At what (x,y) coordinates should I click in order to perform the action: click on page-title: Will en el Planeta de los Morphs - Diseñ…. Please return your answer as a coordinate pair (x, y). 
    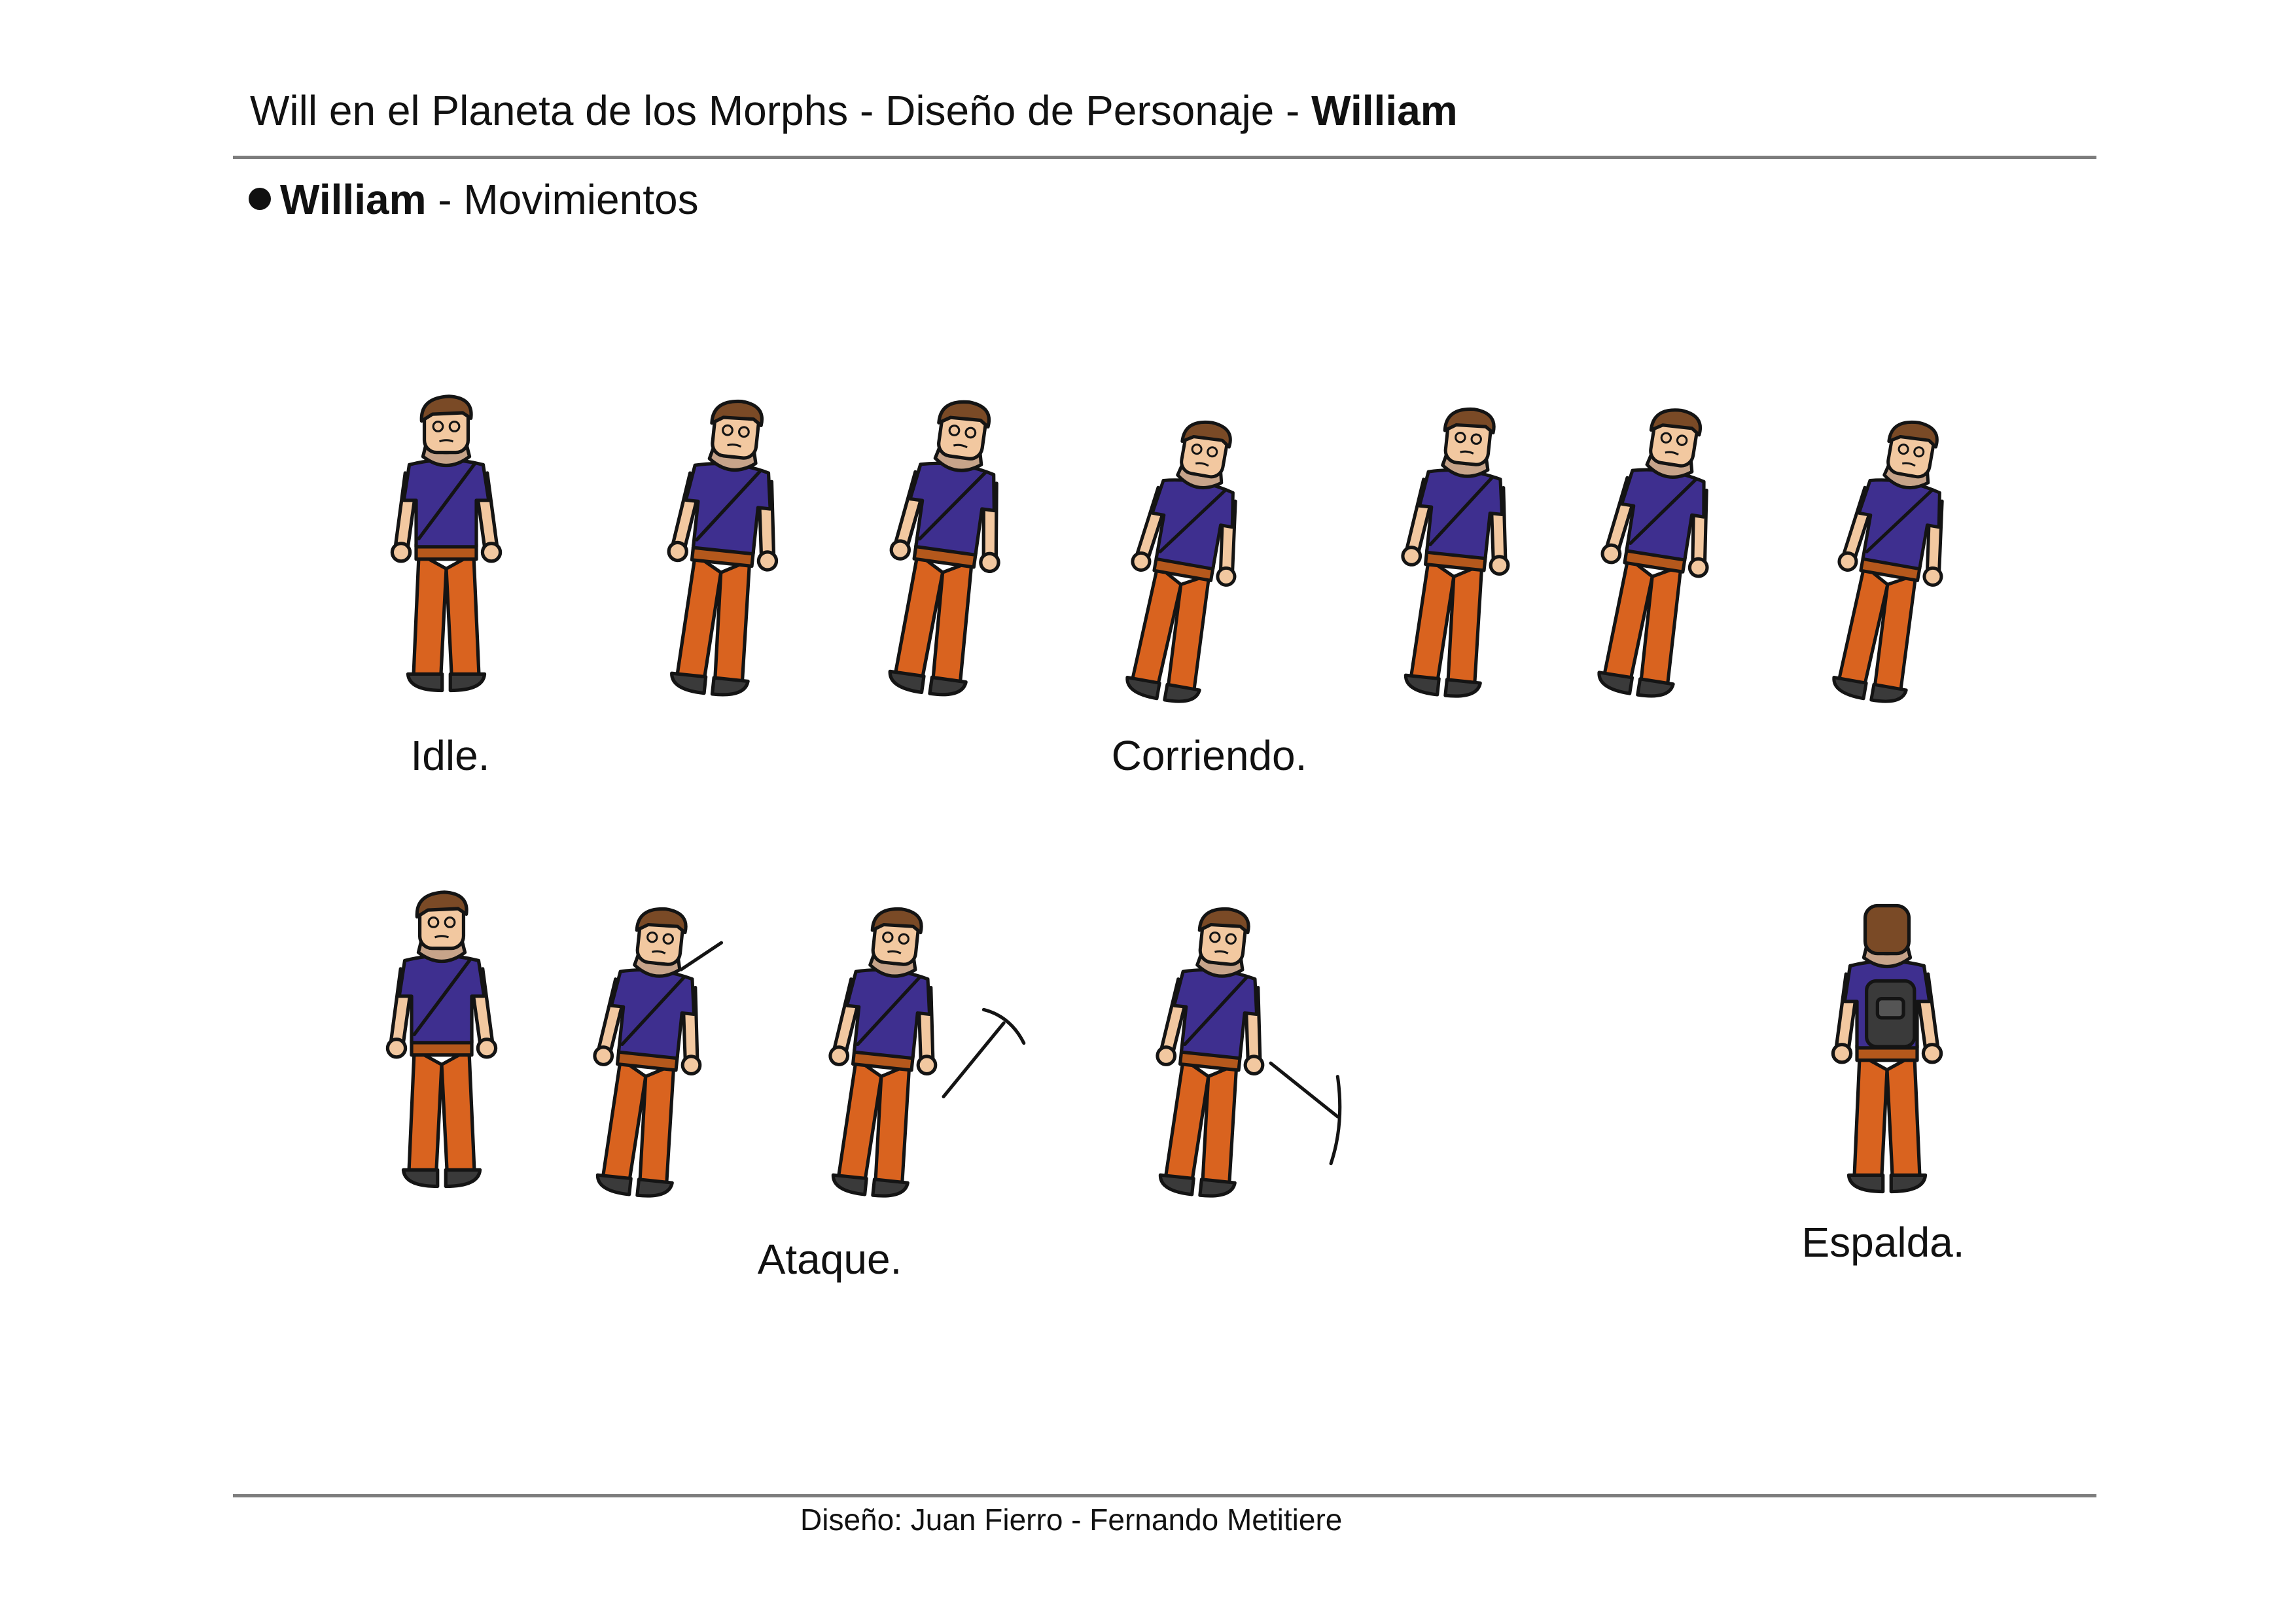
    Looking at the image, I should click on (854, 110).